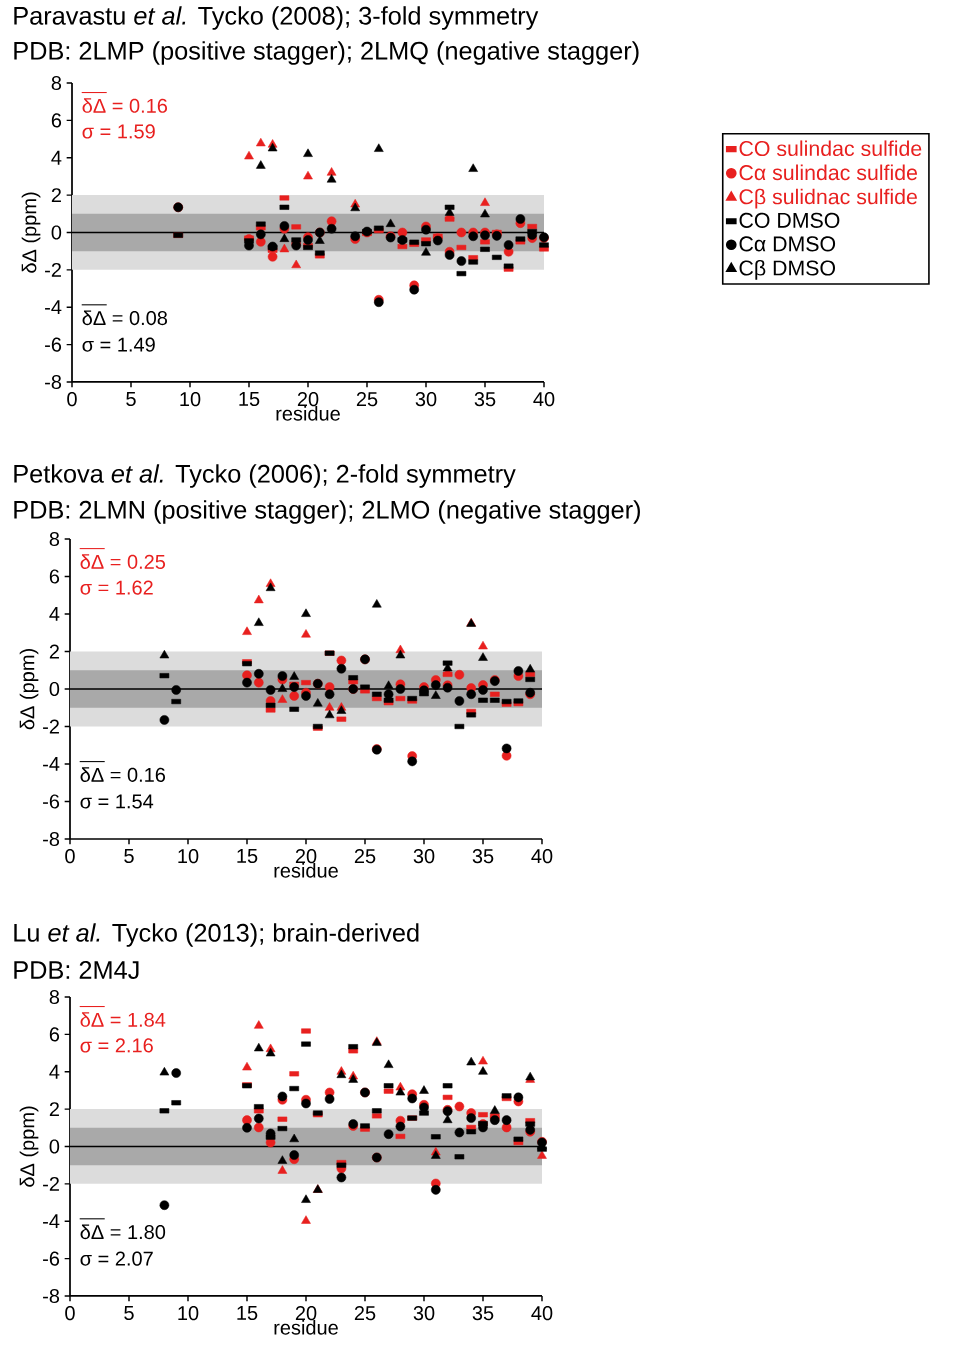  What do you see at coordinates (123, 561) in the screenshot?
I see `annotation: δΔ = 0.25` at bounding box center [123, 561].